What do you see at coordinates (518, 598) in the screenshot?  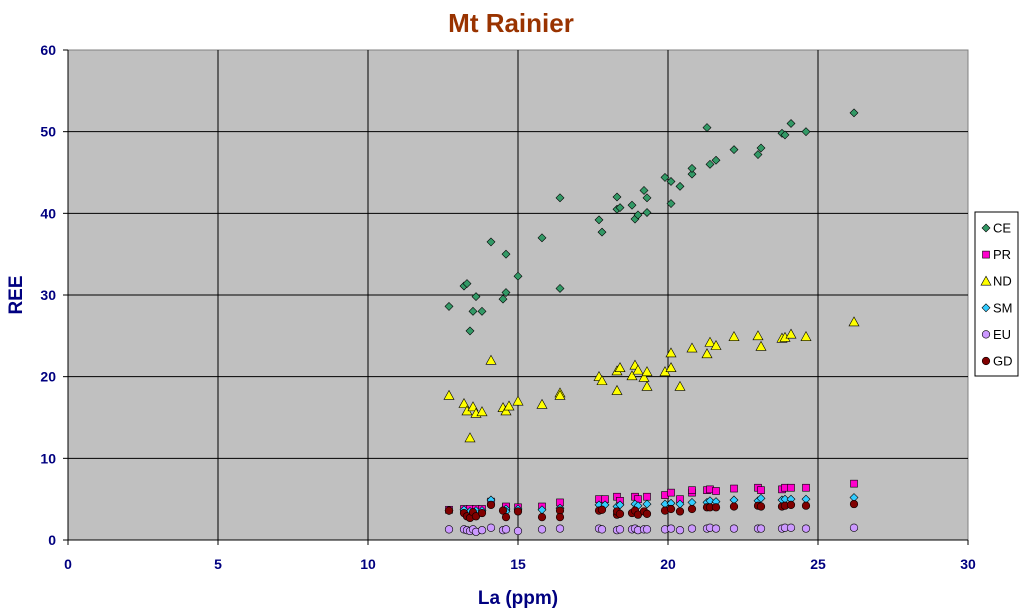 I see `x-axis-label: La (ppm)` at bounding box center [518, 598].